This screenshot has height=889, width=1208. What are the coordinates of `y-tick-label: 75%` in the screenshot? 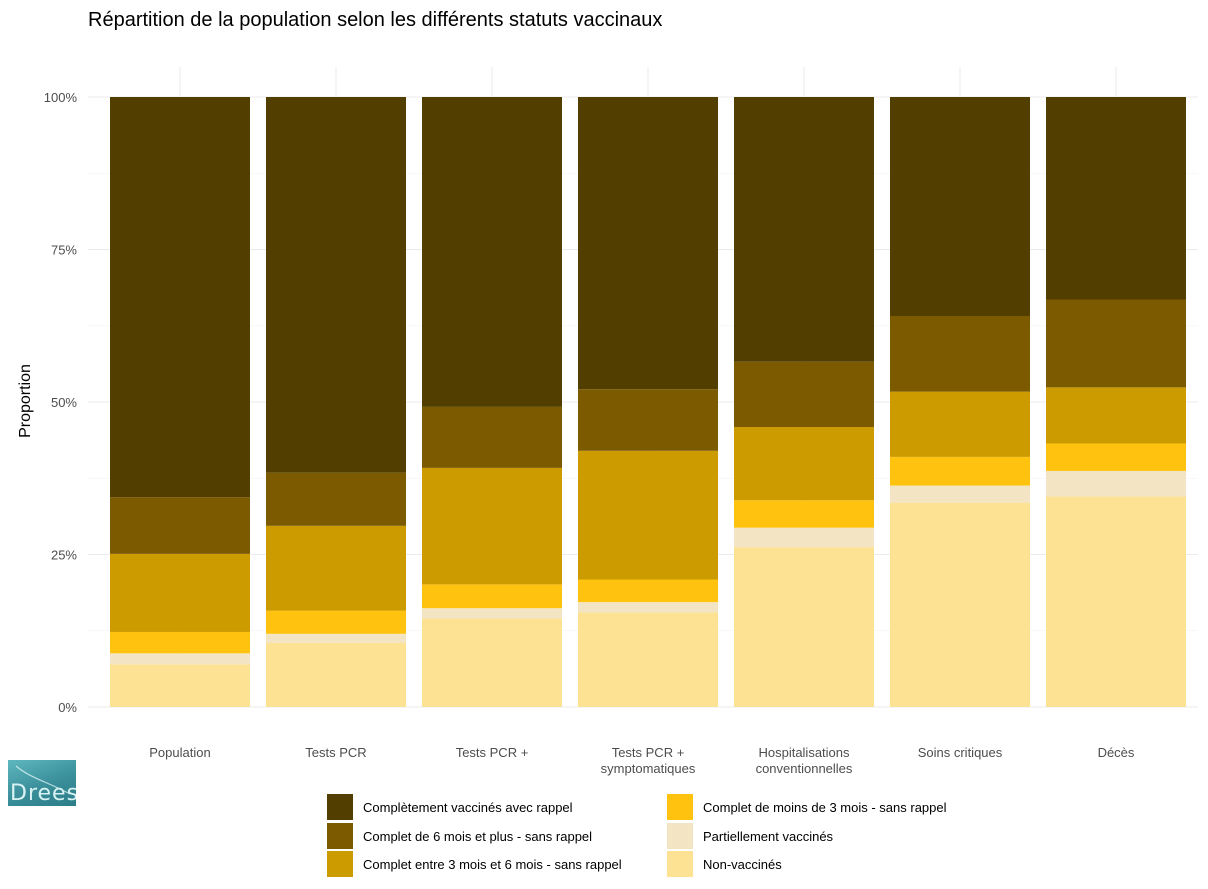 It's located at (64, 250).